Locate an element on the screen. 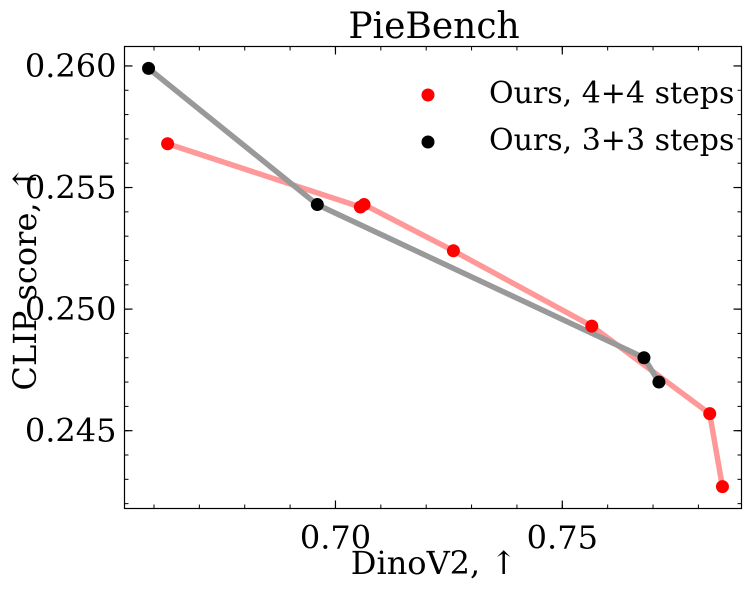  chart-title: PieBench is located at coordinates (433, 26).